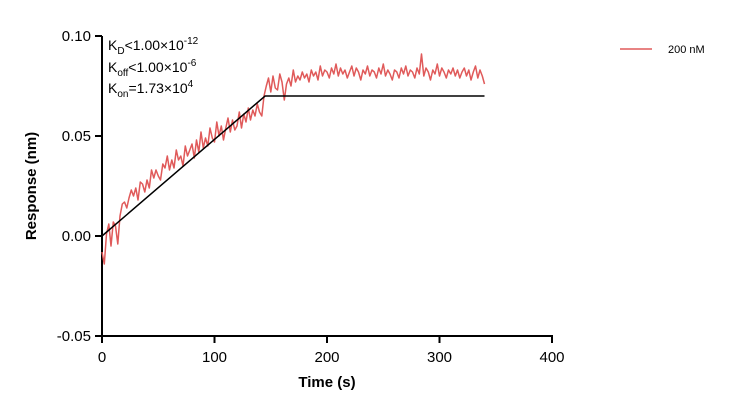 The height and width of the screenshot is (412, 733). Describe the element at coordinates (151, 89) in the screenshot. I see `kon-annotation: Kon=1.73×104` at that location.